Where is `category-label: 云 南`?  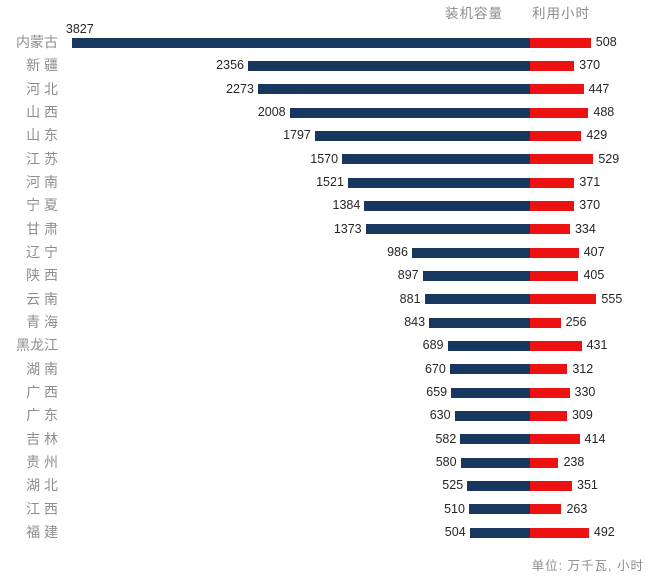 category-label: 云 南 is located at coordinates (42, 298).